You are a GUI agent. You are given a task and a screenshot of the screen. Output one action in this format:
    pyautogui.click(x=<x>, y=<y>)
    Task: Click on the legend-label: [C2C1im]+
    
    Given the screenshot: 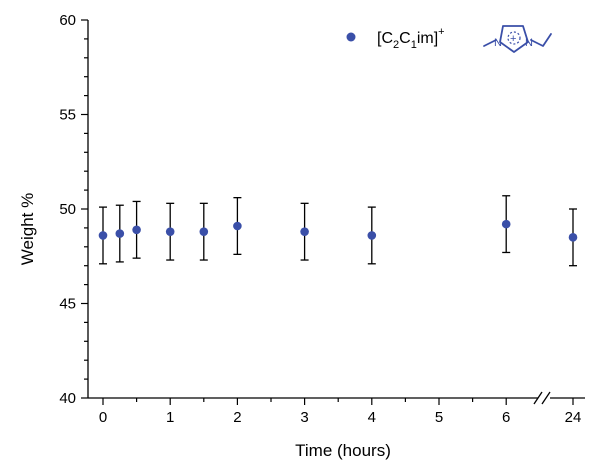 What is the action you would take?
    pyautogui.click(x=411, y=38)
    